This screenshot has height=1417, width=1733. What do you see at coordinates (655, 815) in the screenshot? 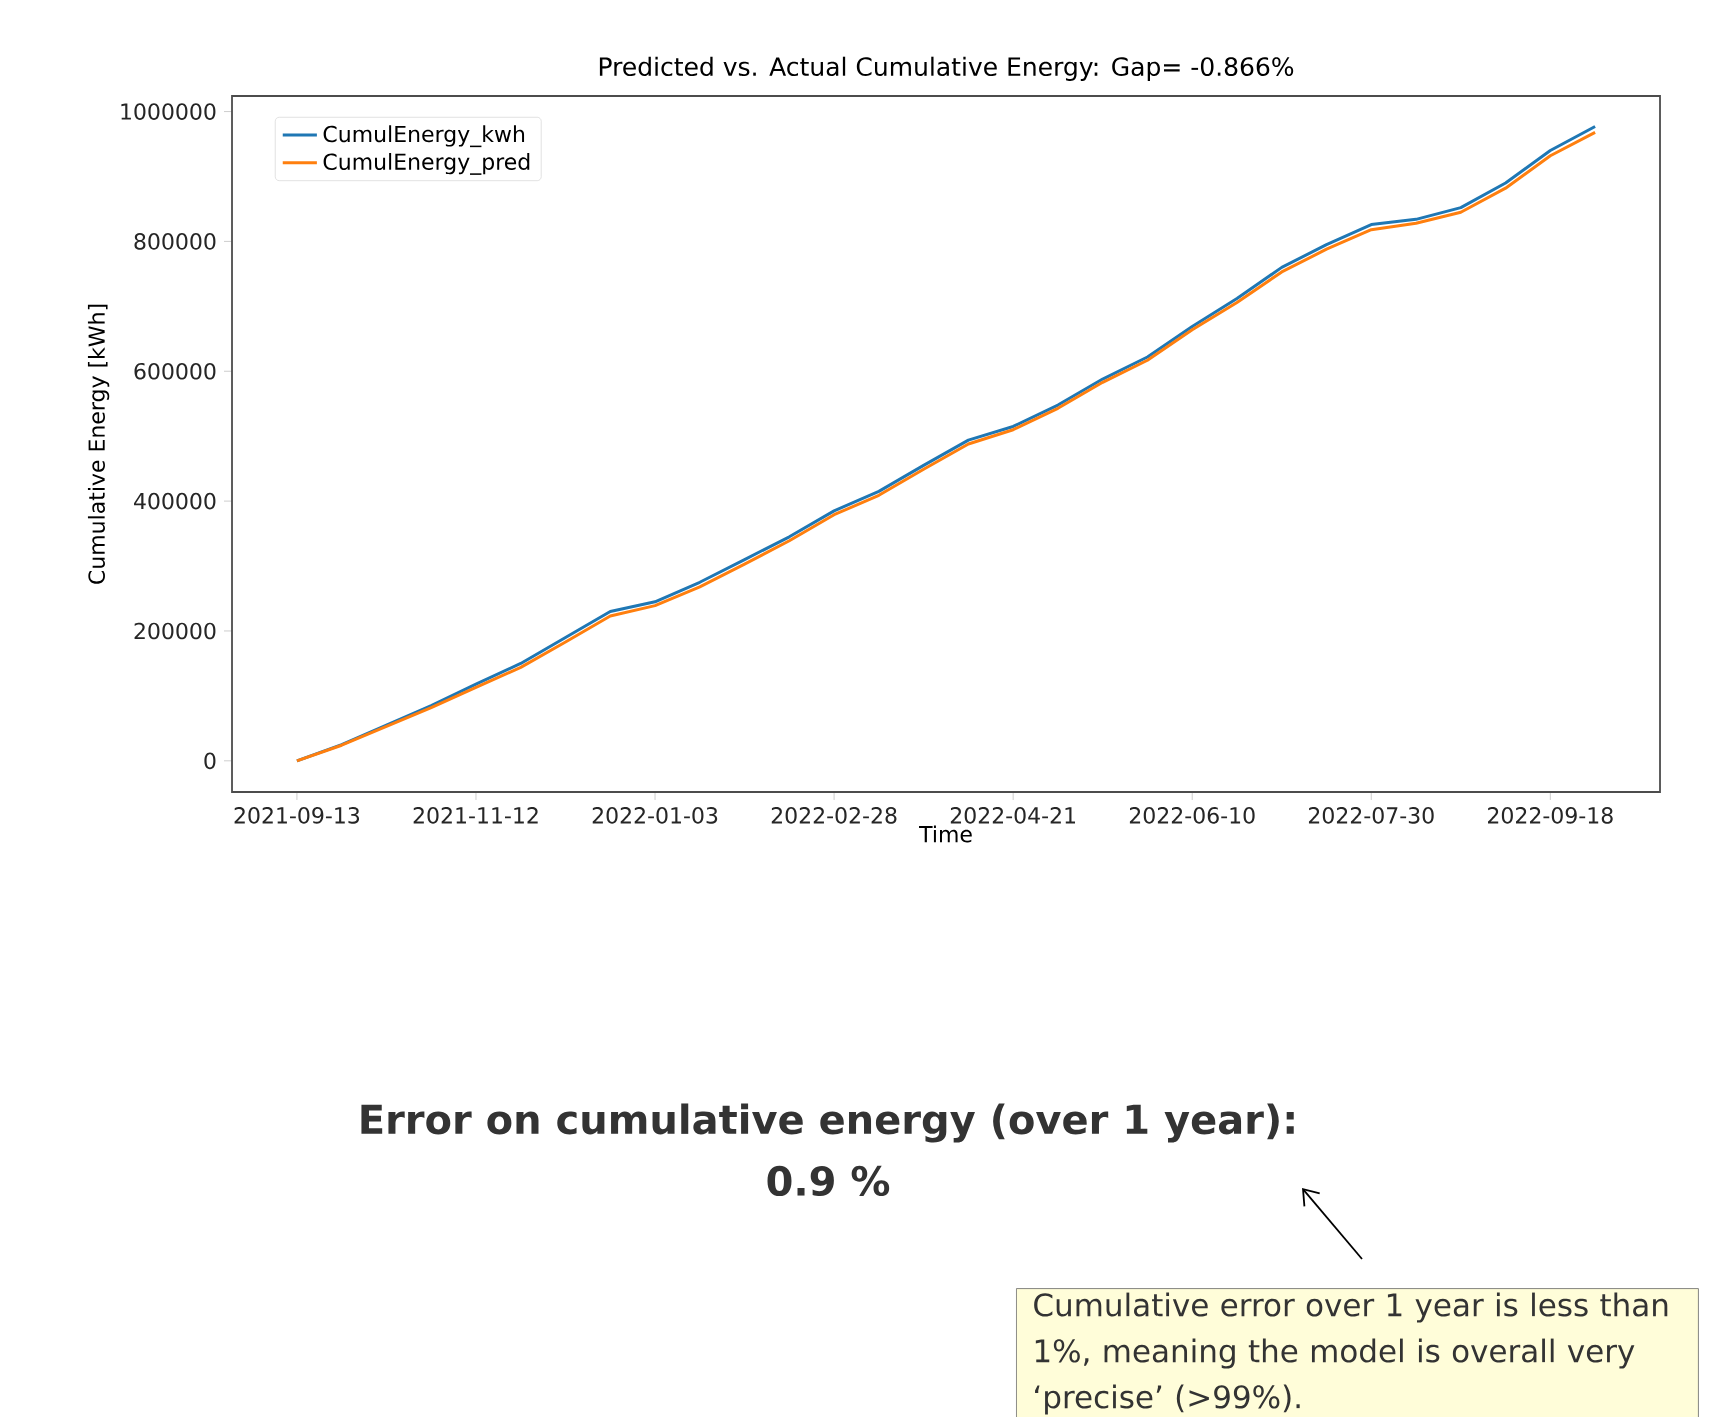
I see `x-tick-label: 2022-01-03` at bounding box center [655, 815].